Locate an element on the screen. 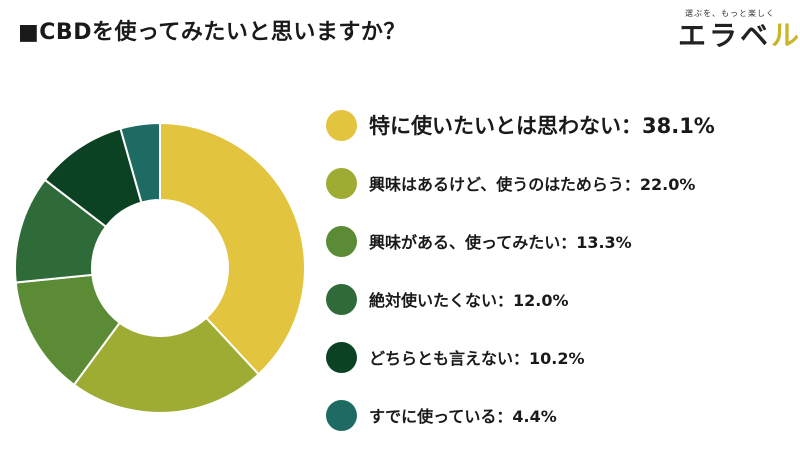 The width and height of the screenshot is (800, 450). legend-label: すでに使っている：4.4% is located at coordinates (463, 416).